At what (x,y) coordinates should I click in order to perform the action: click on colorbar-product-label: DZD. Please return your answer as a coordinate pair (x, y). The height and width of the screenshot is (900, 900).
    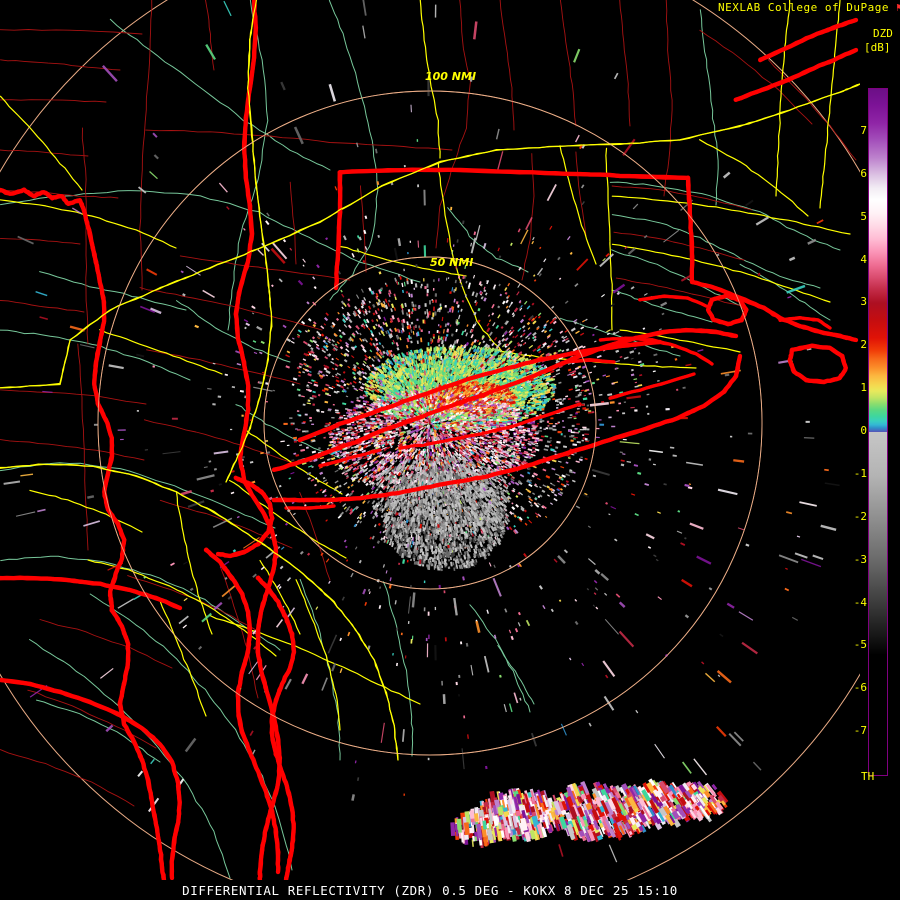
    Looking at the image, I should click on (883, 33).